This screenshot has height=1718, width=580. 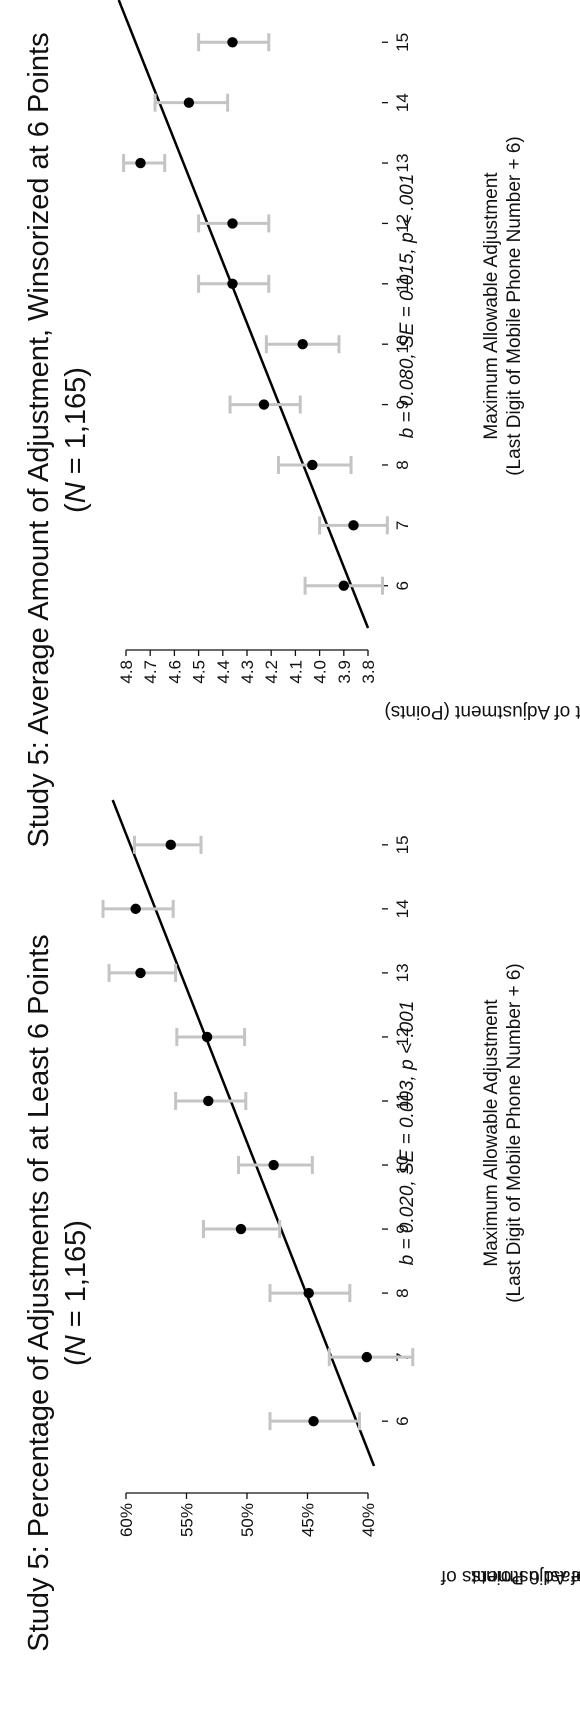 What do you see at coordinates (150, 672) in the screenshot?
I see `y-tick-label: 4.7` at bounding box center [150, 672].